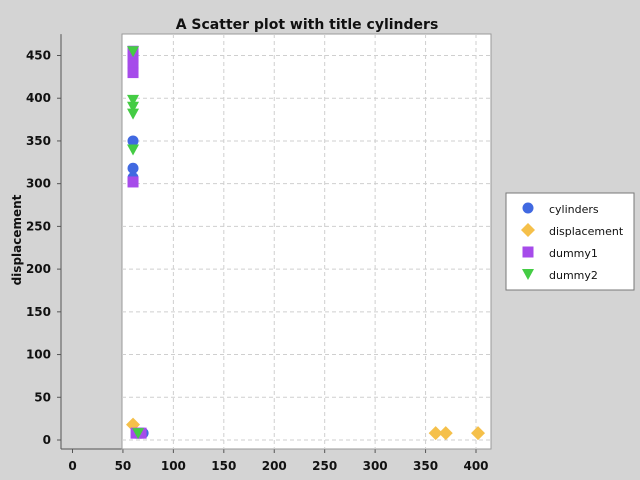 Image resolution: width=640 pixels, height=480 pixels. I want to click on y-tick-label: 50, so click(42, 397).